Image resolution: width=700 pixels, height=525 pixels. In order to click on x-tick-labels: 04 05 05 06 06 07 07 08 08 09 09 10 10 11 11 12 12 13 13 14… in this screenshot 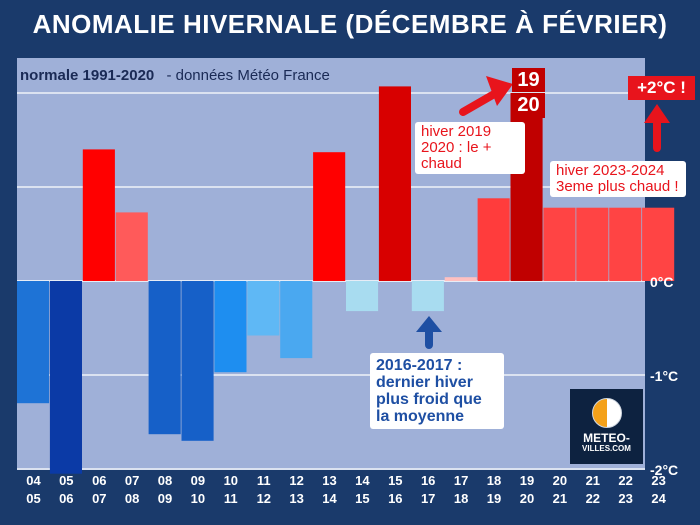, I will do `click(346, 489)`.